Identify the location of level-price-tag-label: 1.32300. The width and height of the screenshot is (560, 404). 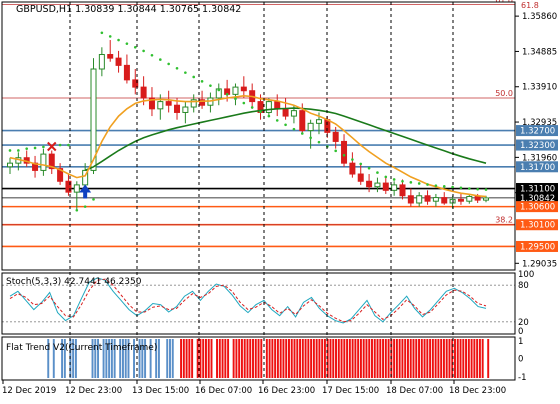
(537, 146).